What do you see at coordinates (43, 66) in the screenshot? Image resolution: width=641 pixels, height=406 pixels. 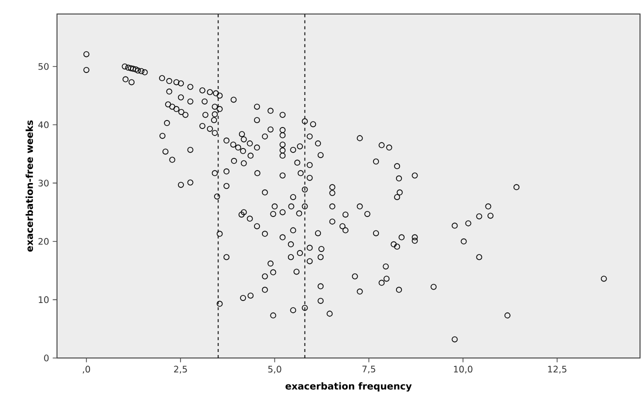 I see `y-tick-label: 50` at bounding box center [43, 66].